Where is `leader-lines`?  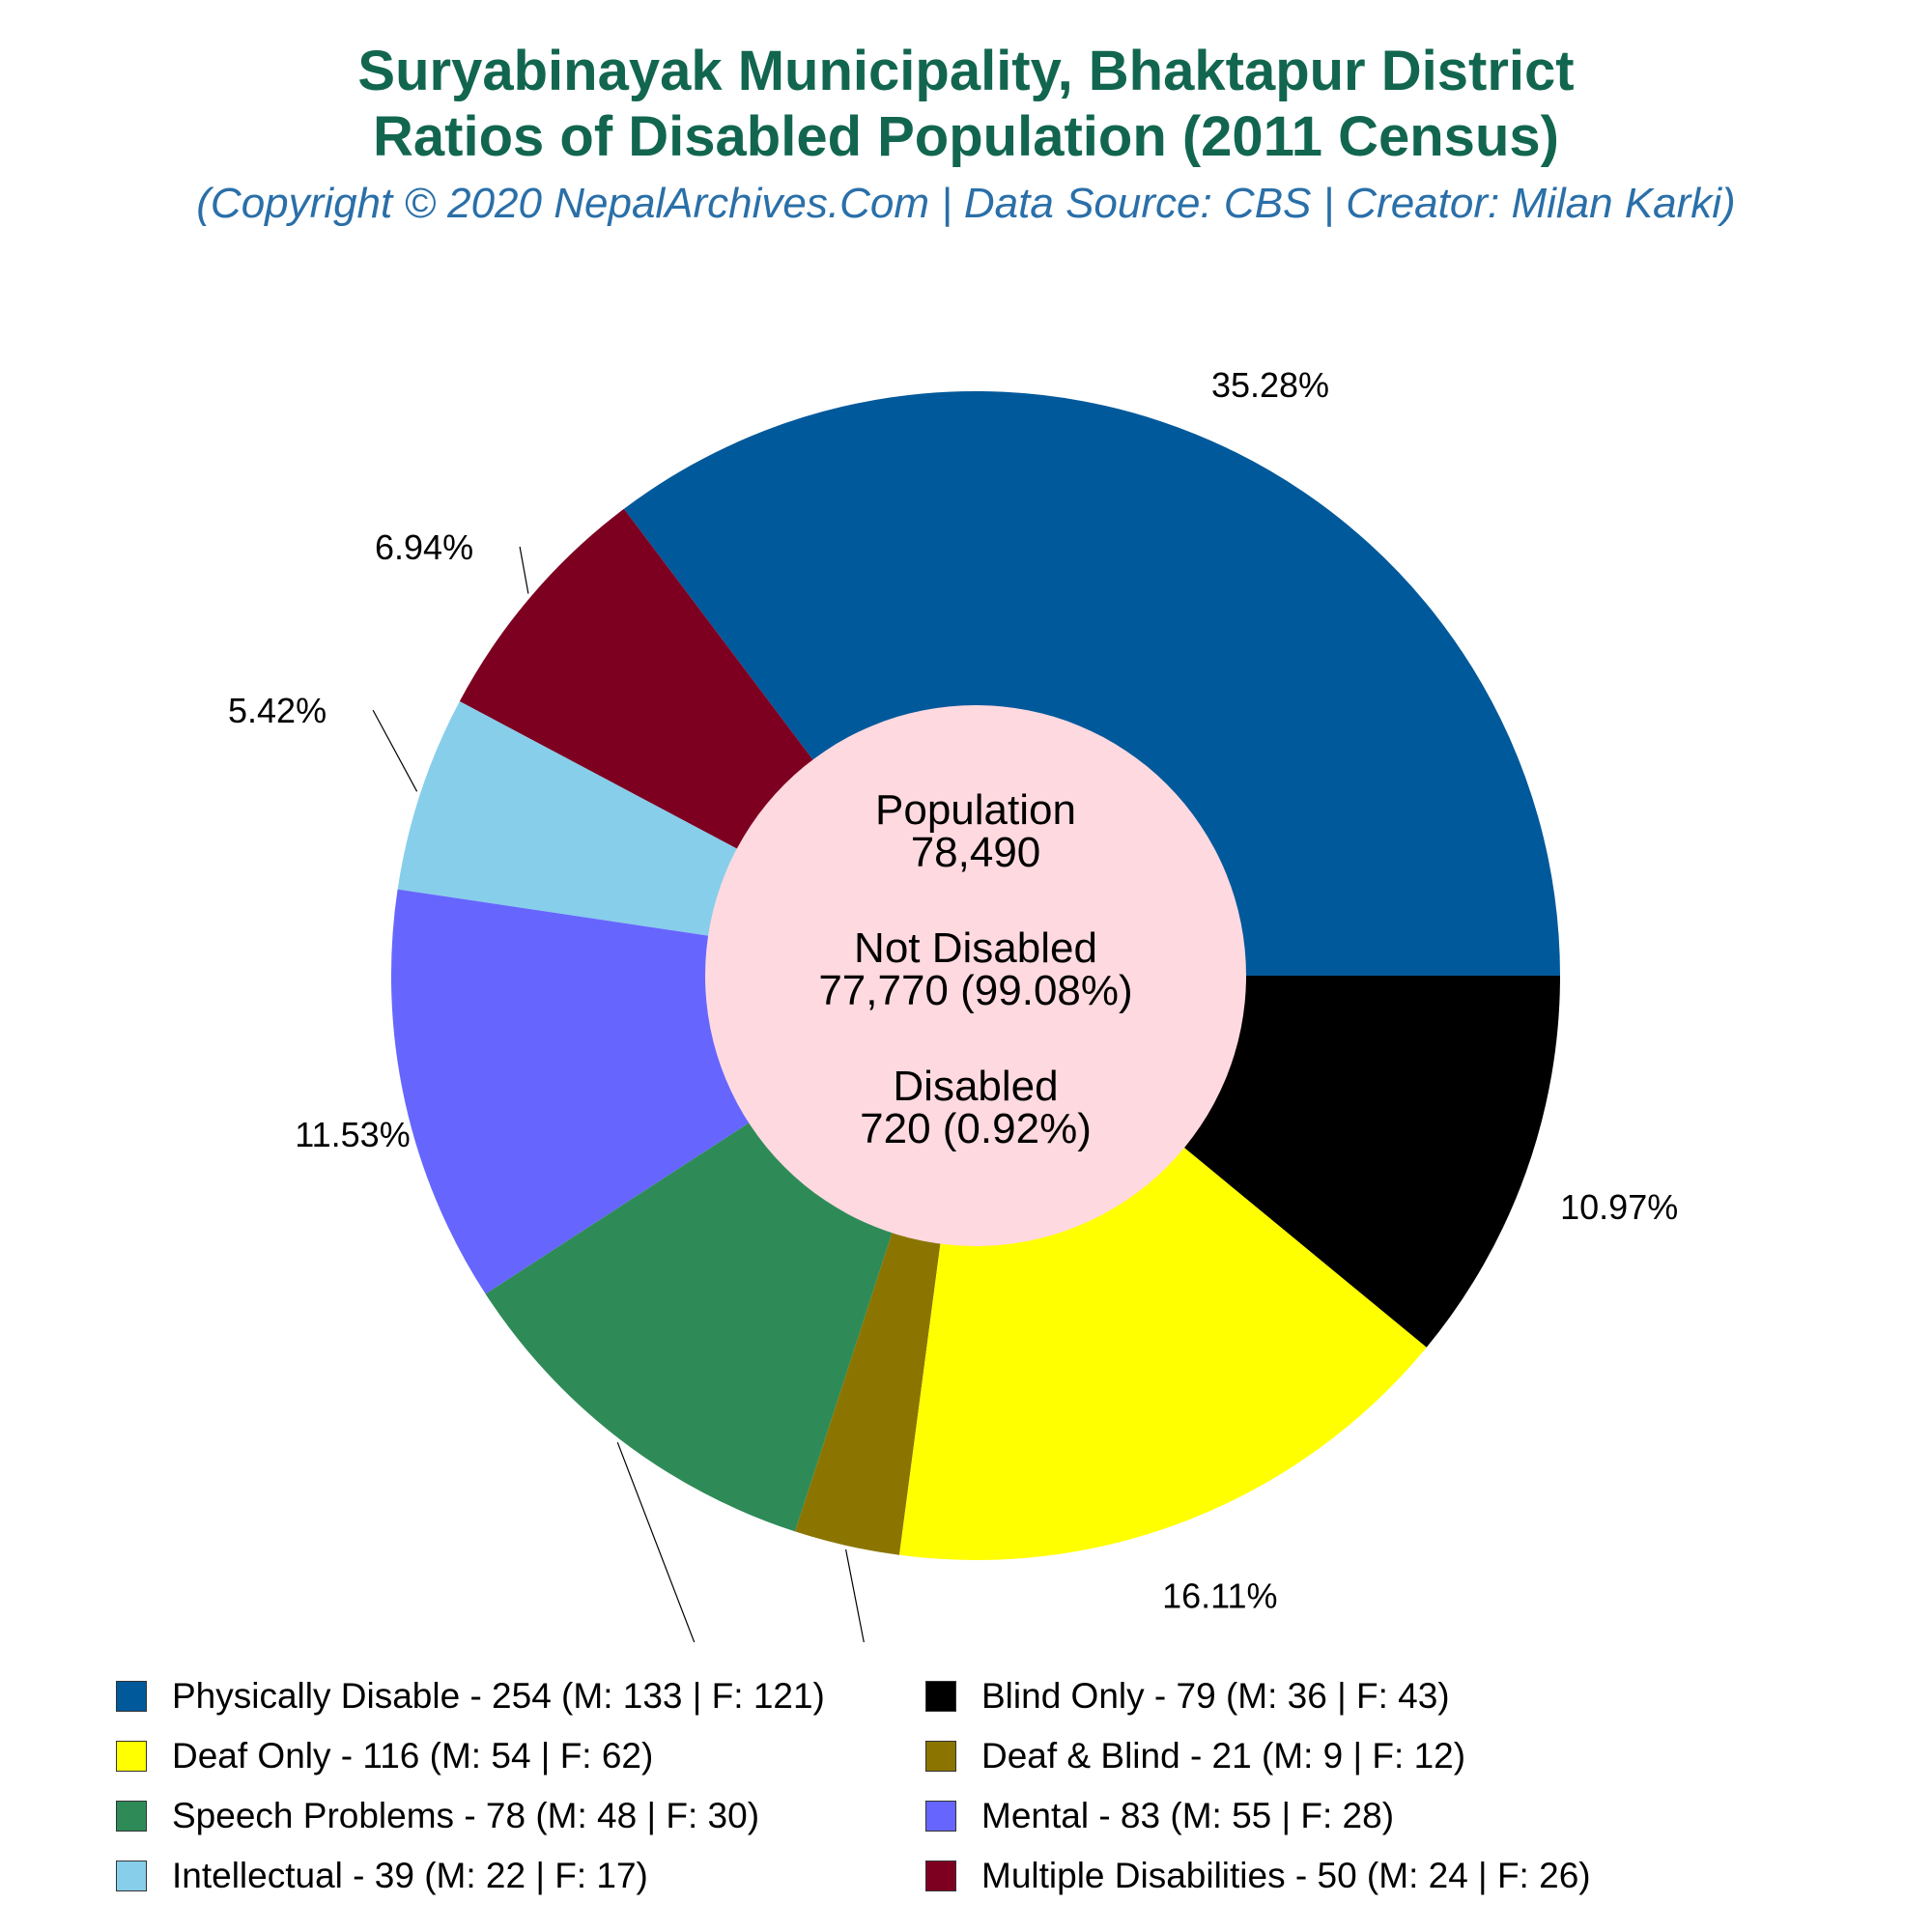
leader-lines is located at coordinates (618, 1094).